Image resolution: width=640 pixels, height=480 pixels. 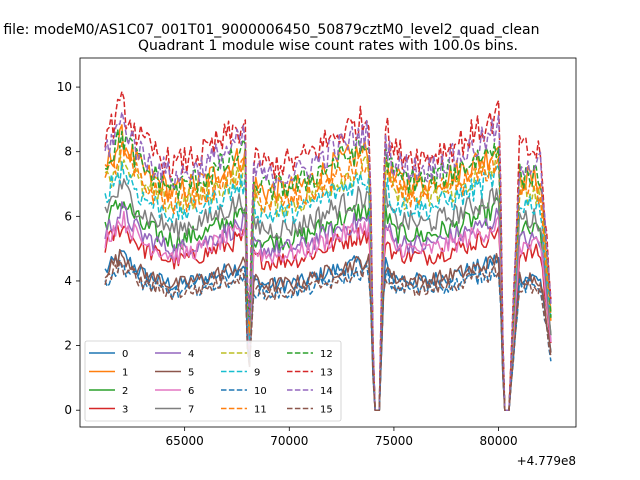 I want to click on legend-label-8: 8, so click(x=257, y=354).